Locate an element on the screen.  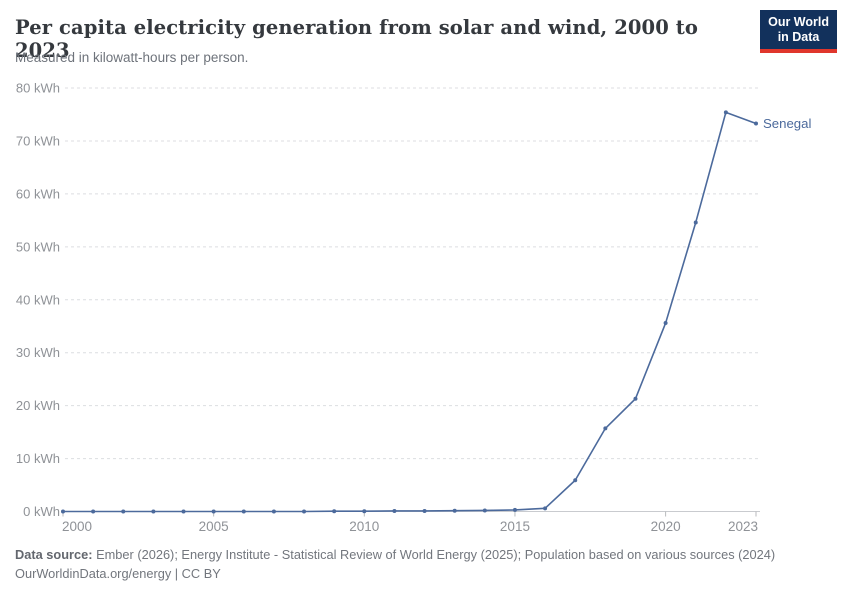
y-tick-label: 80 kWh is located at coordinates (38, 88).